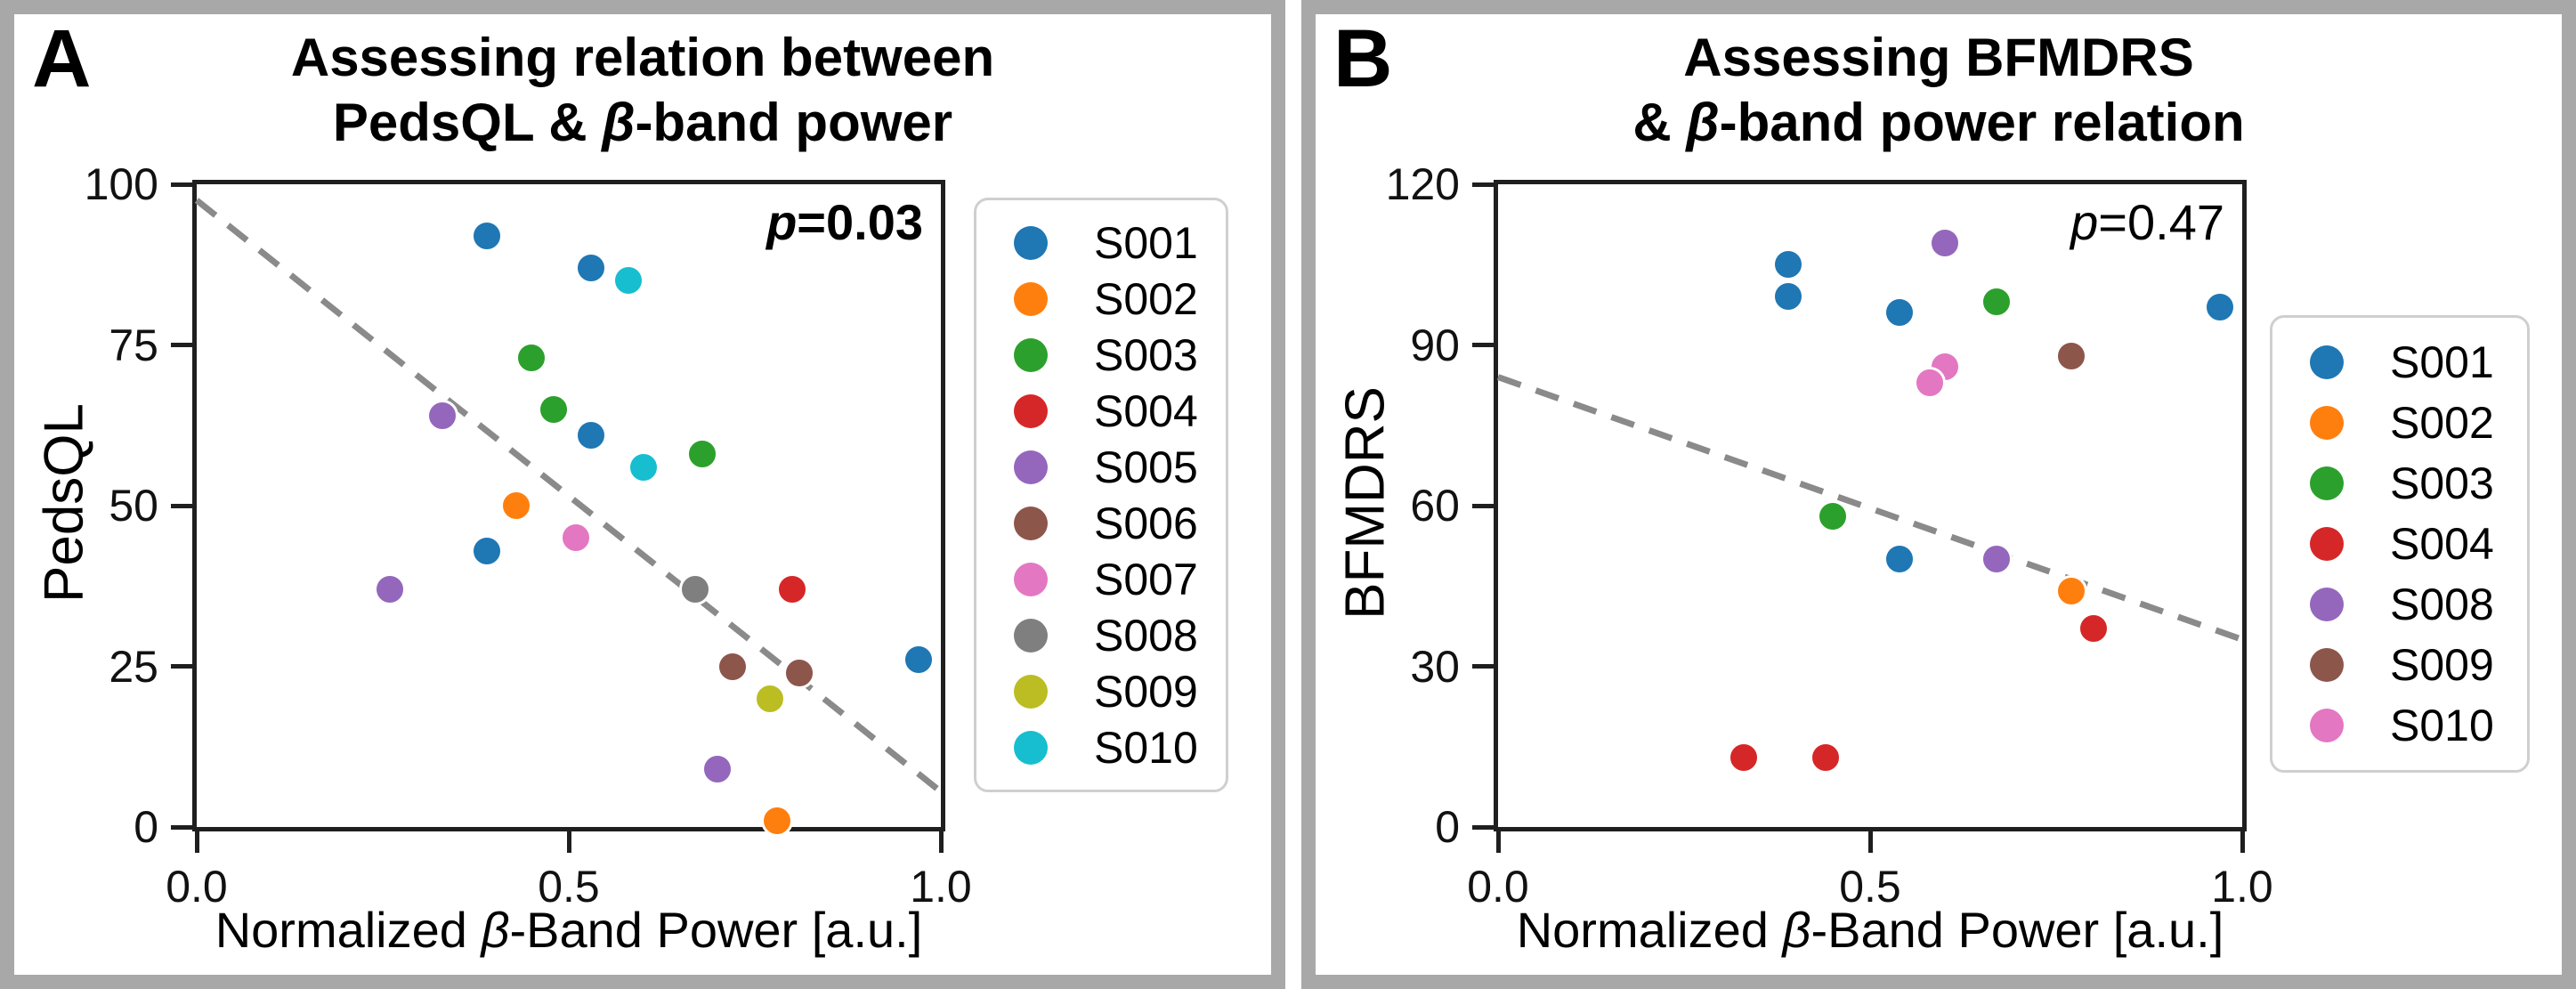 The width and height of the screenshot is (2576, 989). Describe the element at coordinates (1101, 523) in the screenshot. I see `legend-item-S006: S006` at that location.